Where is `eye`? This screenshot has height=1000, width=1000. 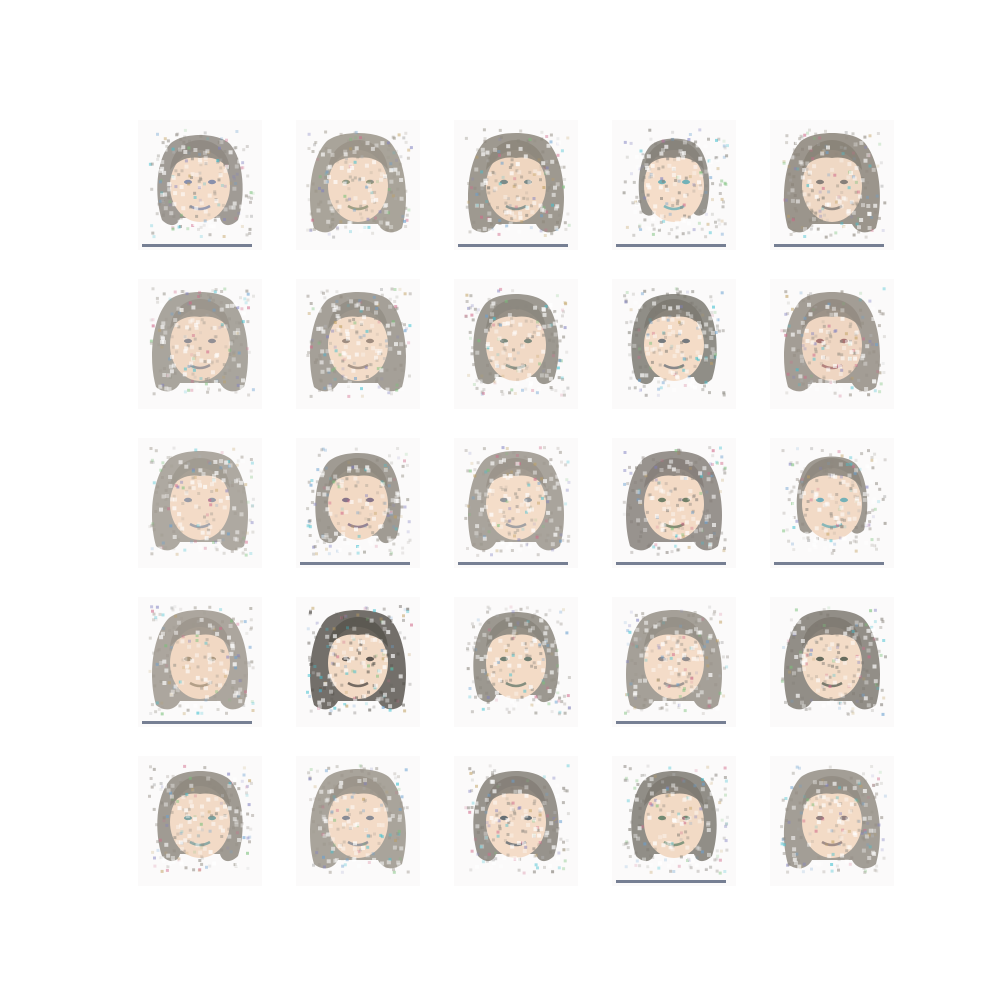 eye is located at coordinates (504, 659).